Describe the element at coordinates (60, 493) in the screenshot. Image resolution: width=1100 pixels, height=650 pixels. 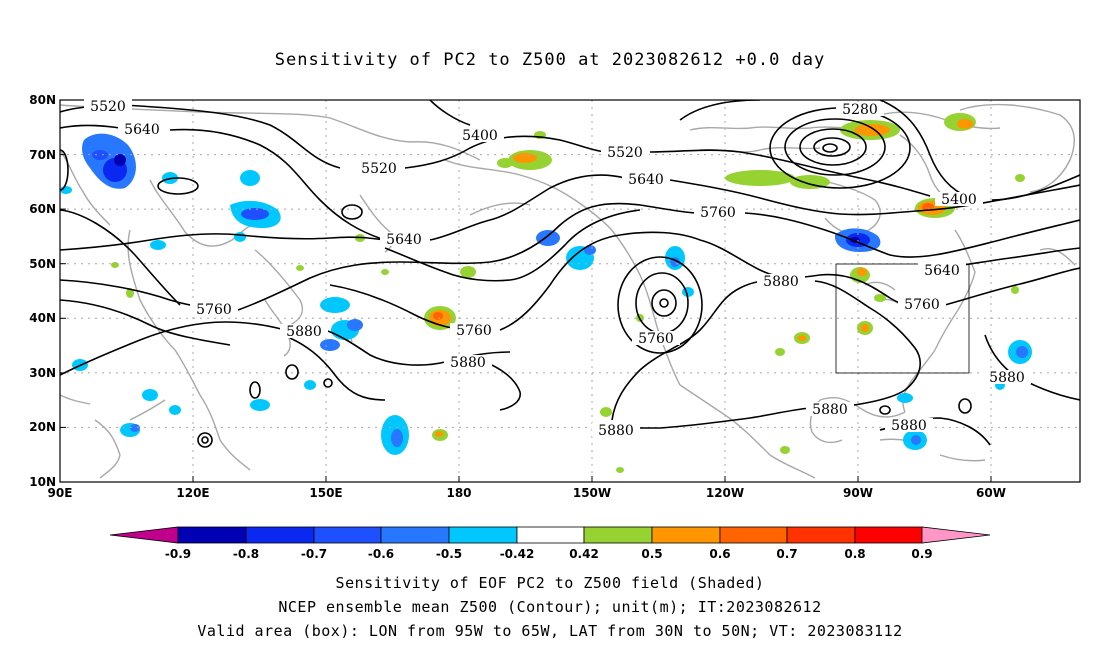
I see `lon-label-90e: 90E` at that location.